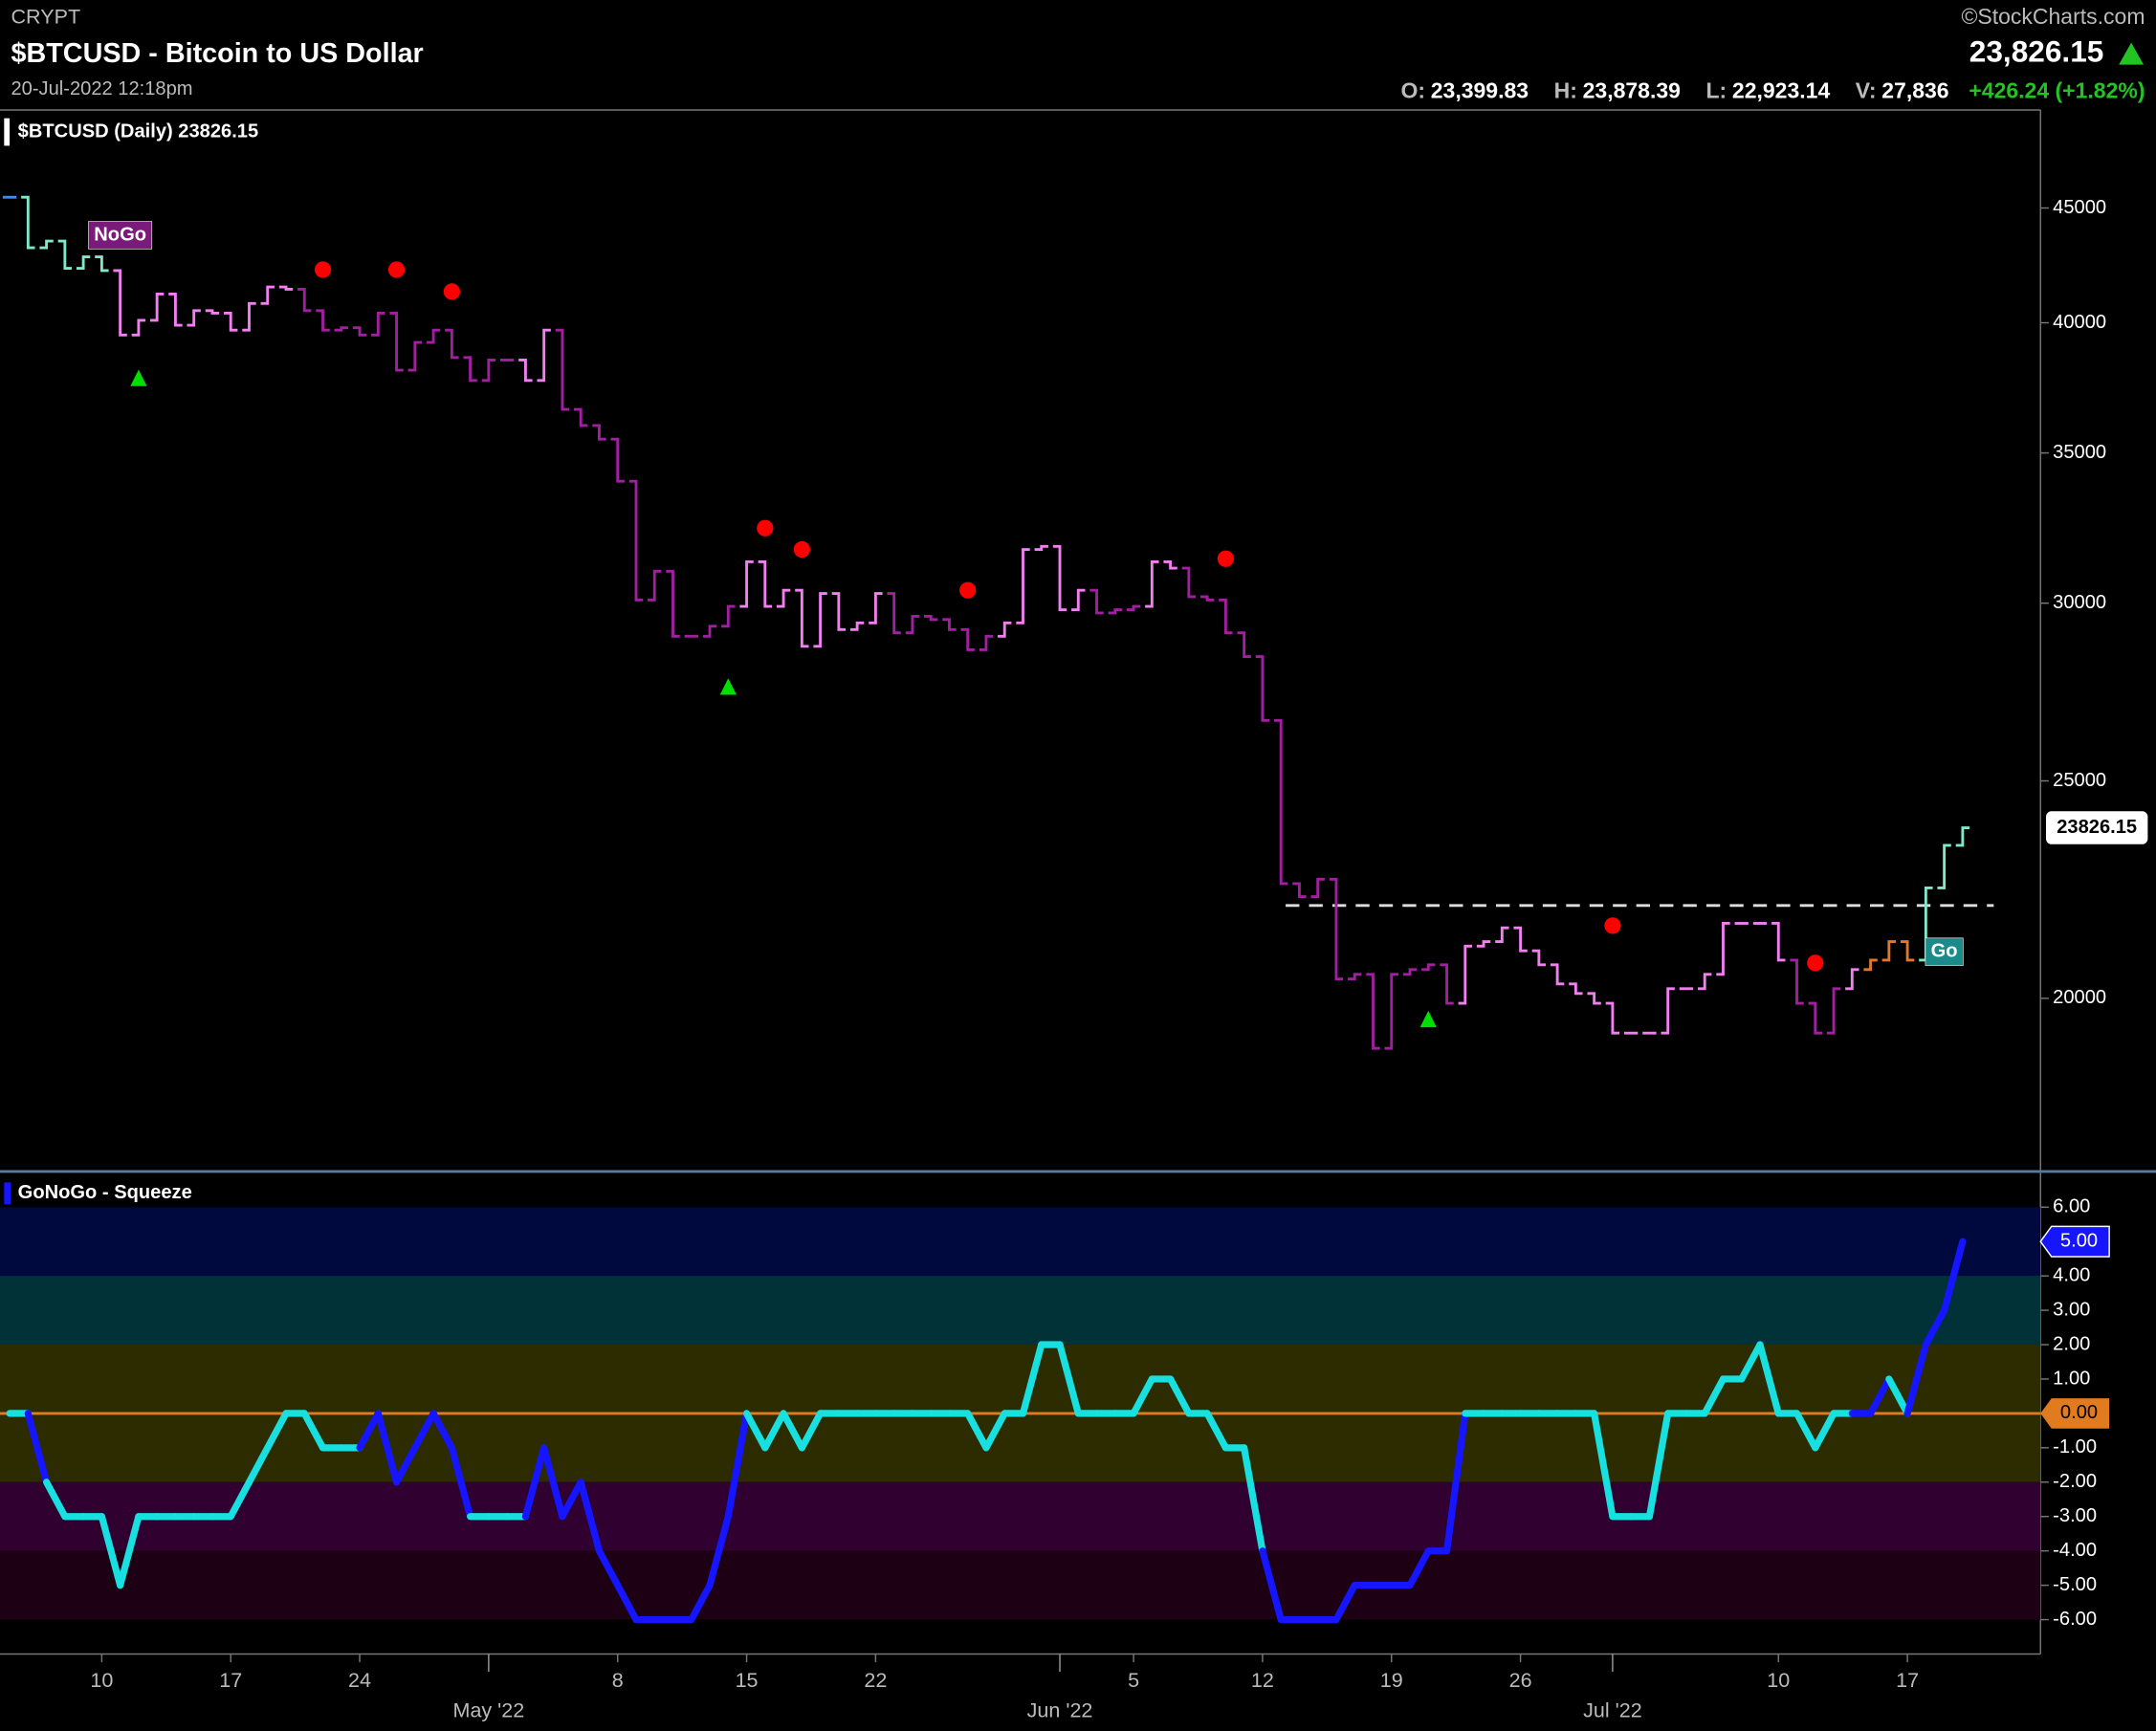 This screenshot has height=1731, width=2156. Describe the element at coordinates (1914, 89) in the screenshot. I see `volume-value: 27,836` at that location.